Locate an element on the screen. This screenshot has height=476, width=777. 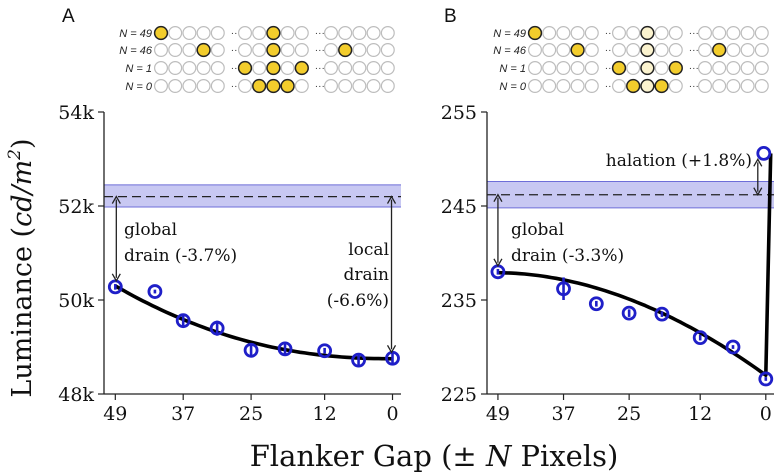
x-tick-label: 0 is located at coordinates (392, 414).